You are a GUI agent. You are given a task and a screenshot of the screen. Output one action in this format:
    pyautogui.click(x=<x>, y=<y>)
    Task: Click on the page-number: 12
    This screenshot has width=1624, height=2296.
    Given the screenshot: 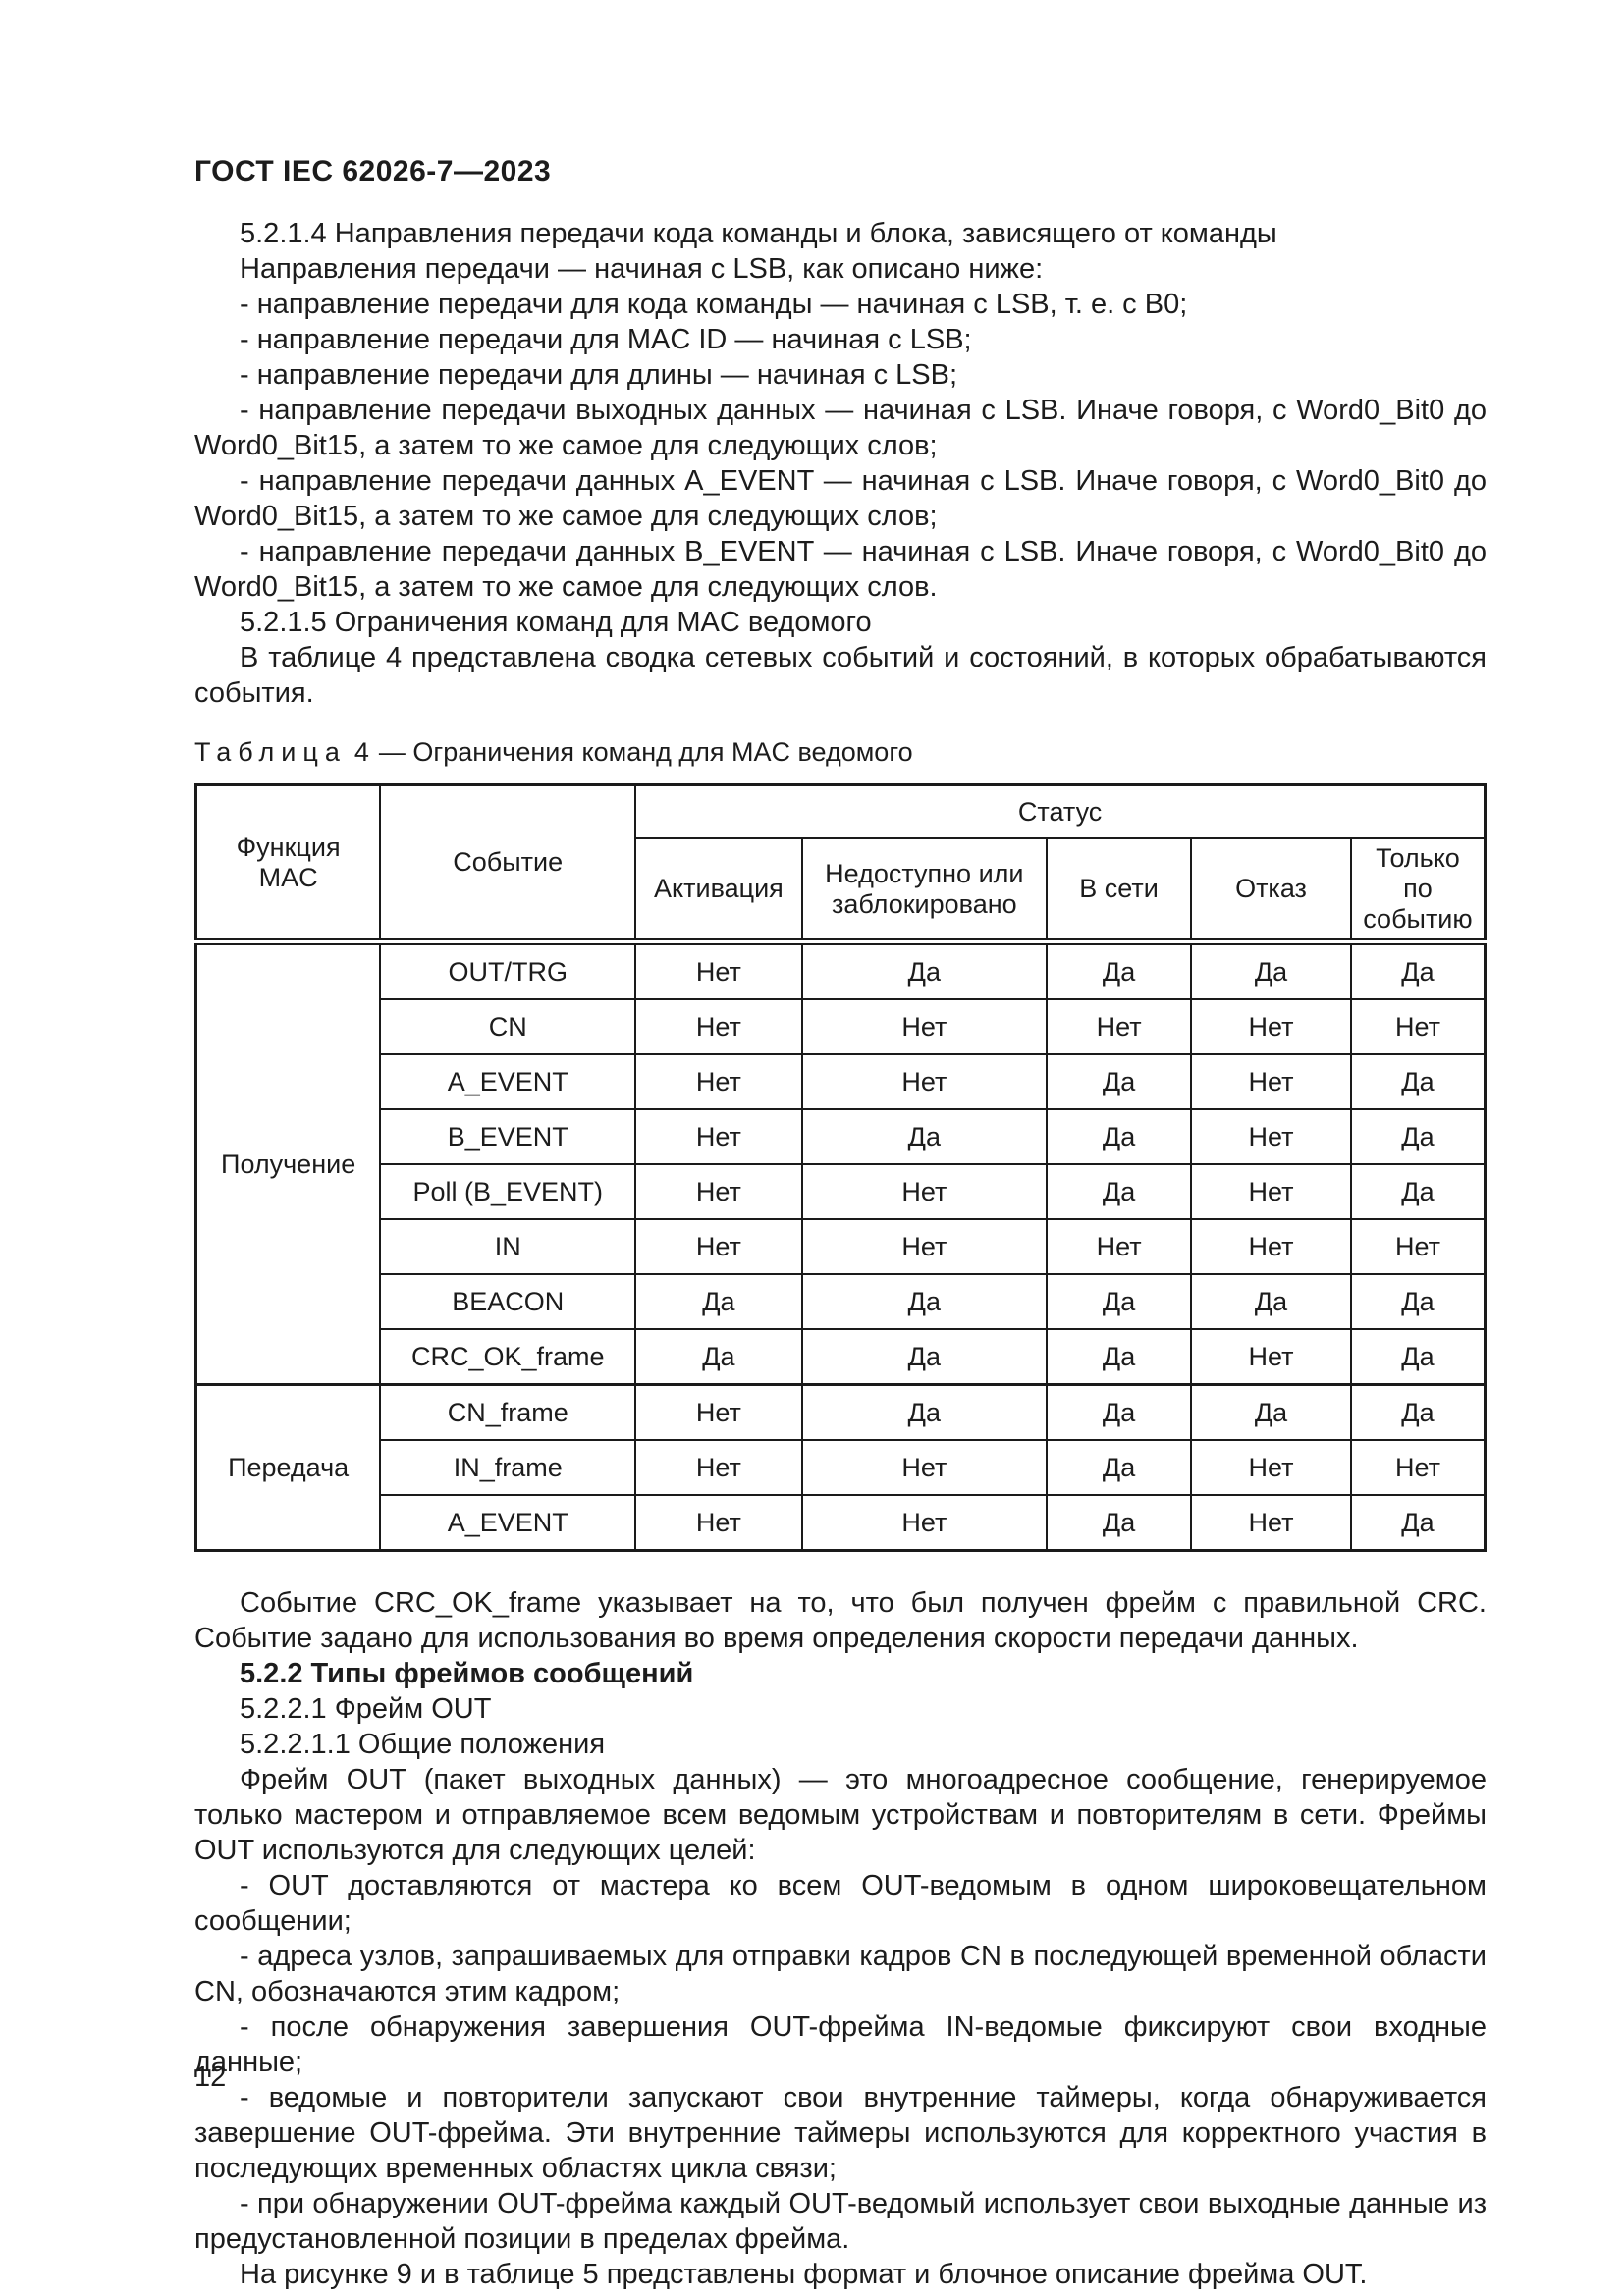 What is the action you would take?
    pyautogui.click(x=210, y=2077)
    